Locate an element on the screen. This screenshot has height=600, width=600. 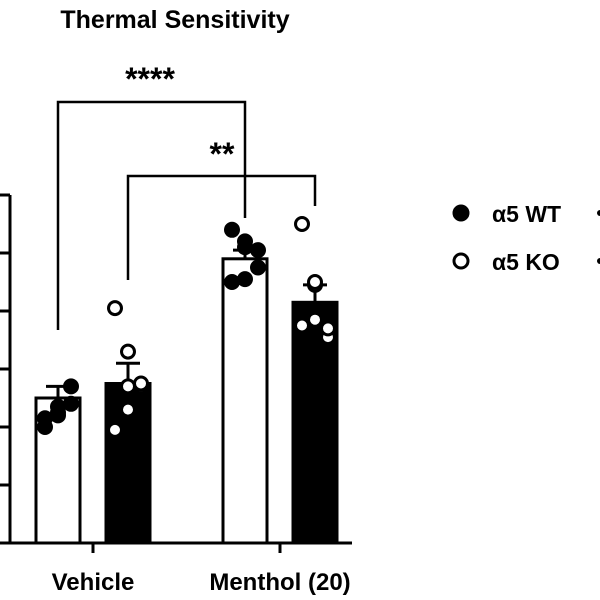
significance-label: **** is located at coordinates (150, 79).